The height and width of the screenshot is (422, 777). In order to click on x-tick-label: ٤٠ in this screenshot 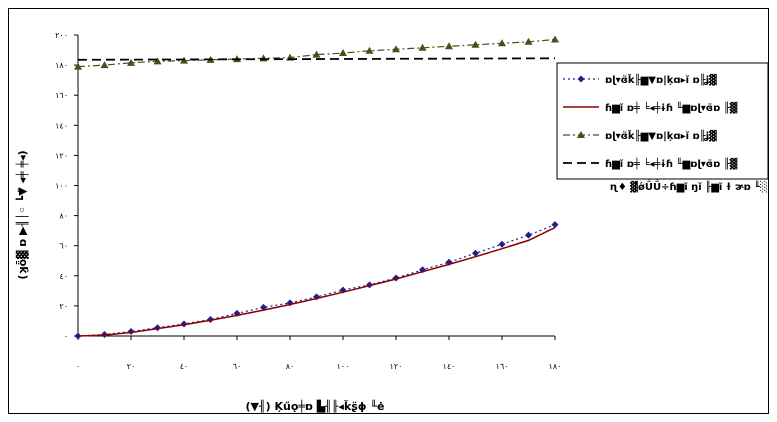, I will do `click(184, 366)`.